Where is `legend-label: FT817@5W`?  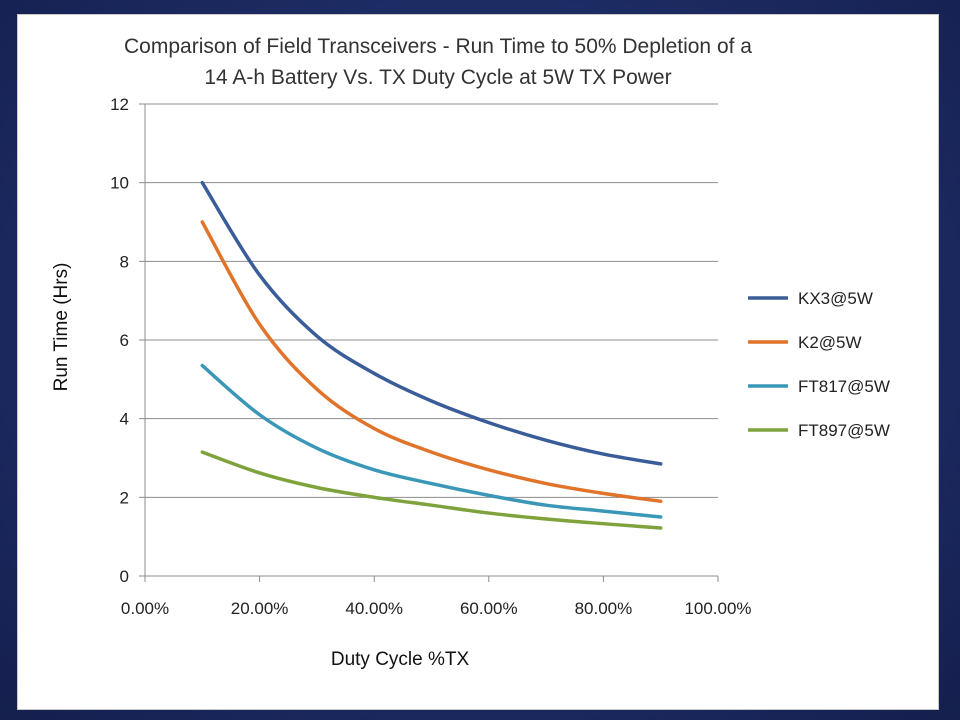 legend-label: FT817@5W is located at coordinates (844, 386).